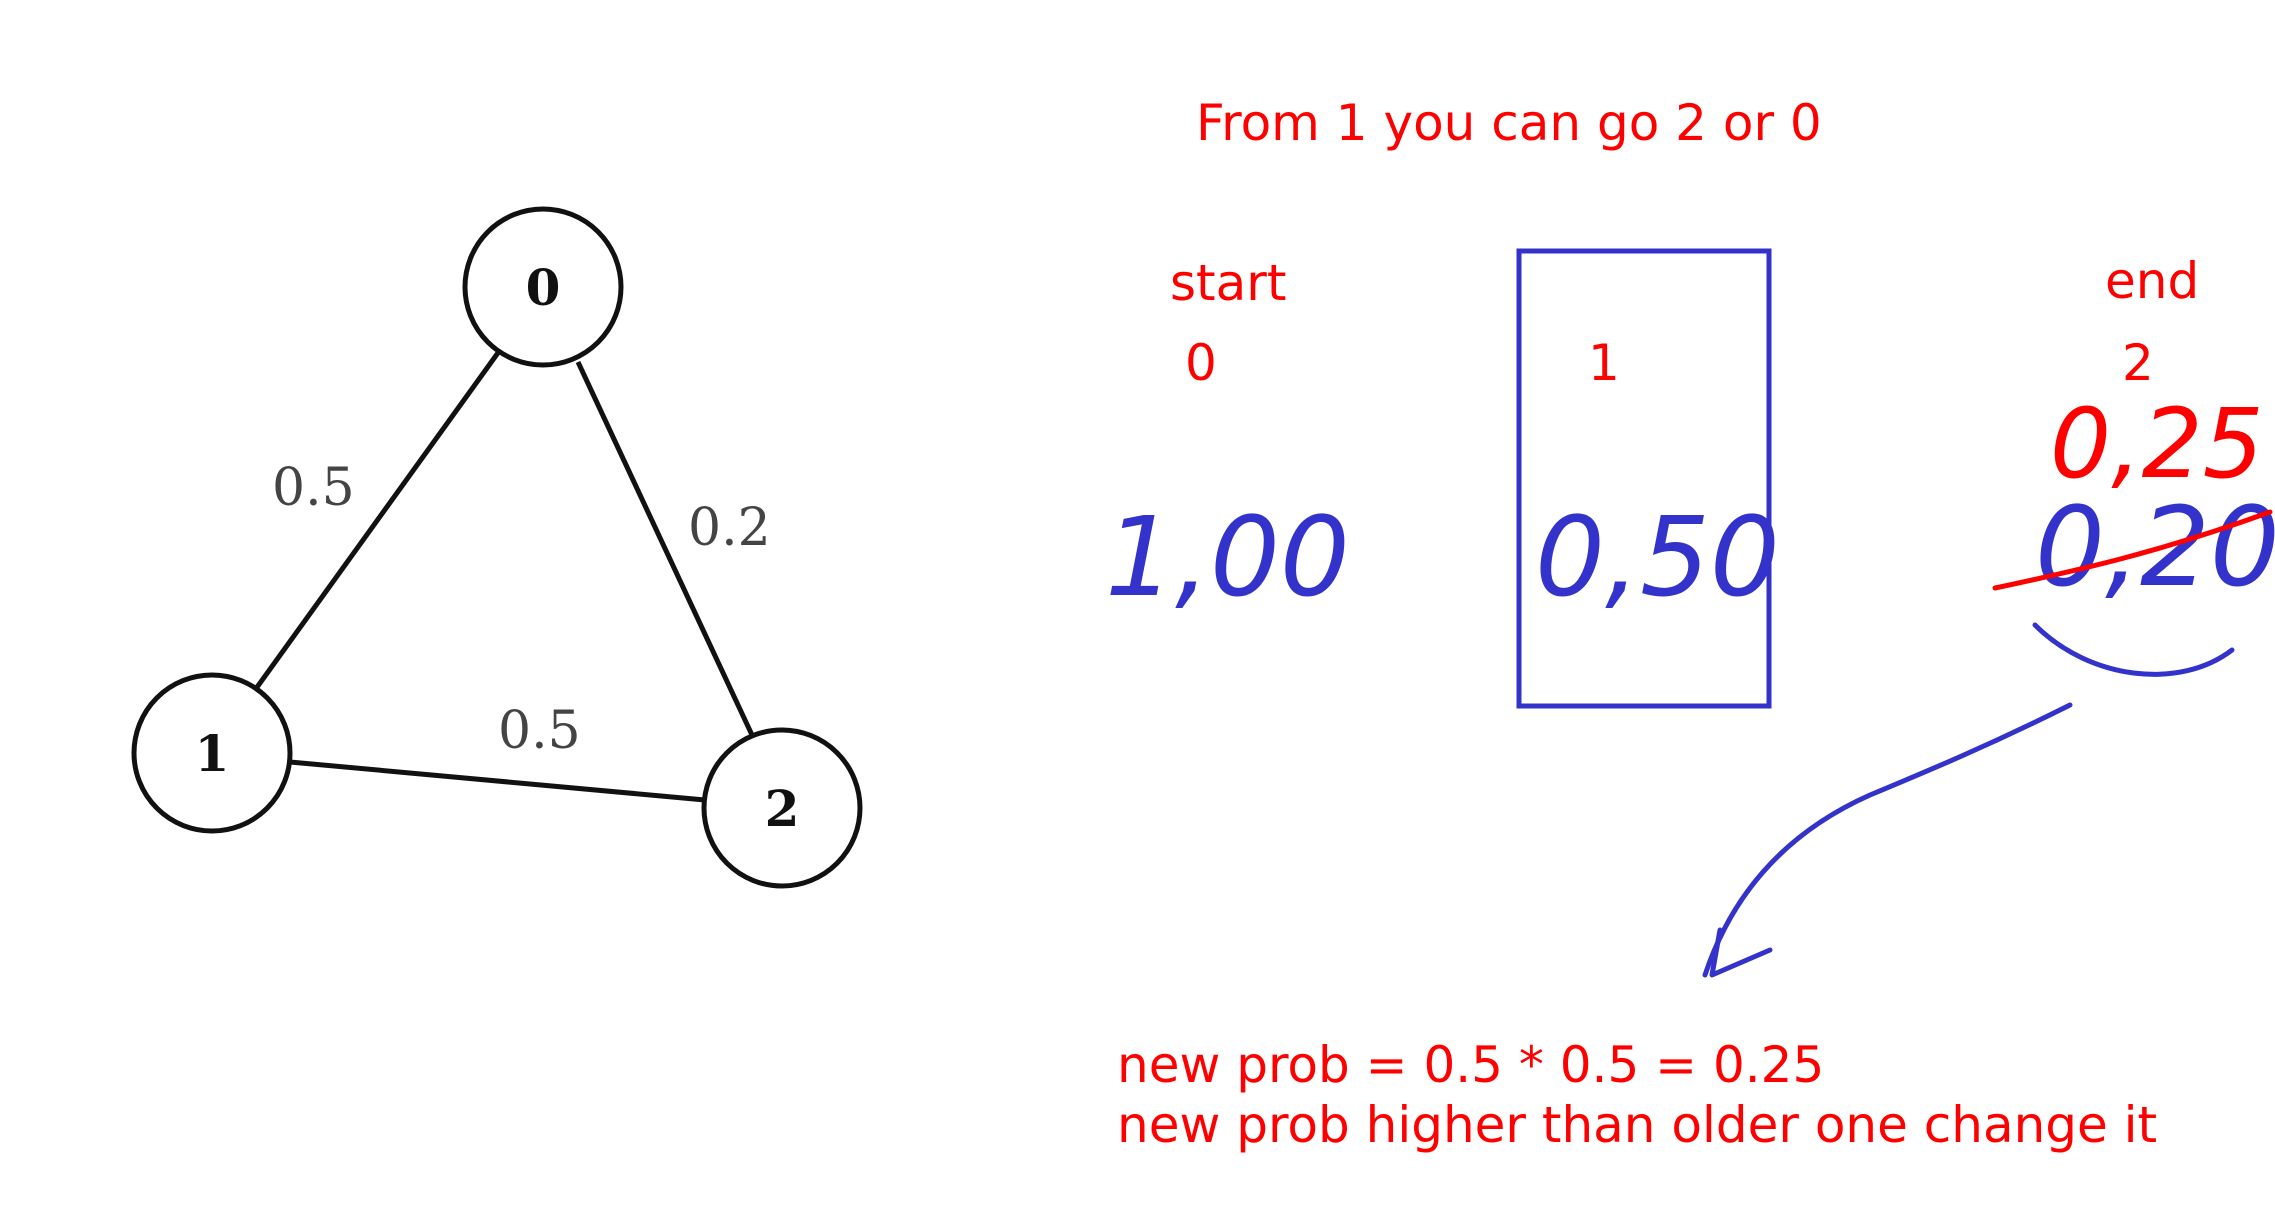  What do you see at coordinates (1657, 557) in the screenshot?
I see `col1-probability: 0,50` at bounding box center [1657, 557].